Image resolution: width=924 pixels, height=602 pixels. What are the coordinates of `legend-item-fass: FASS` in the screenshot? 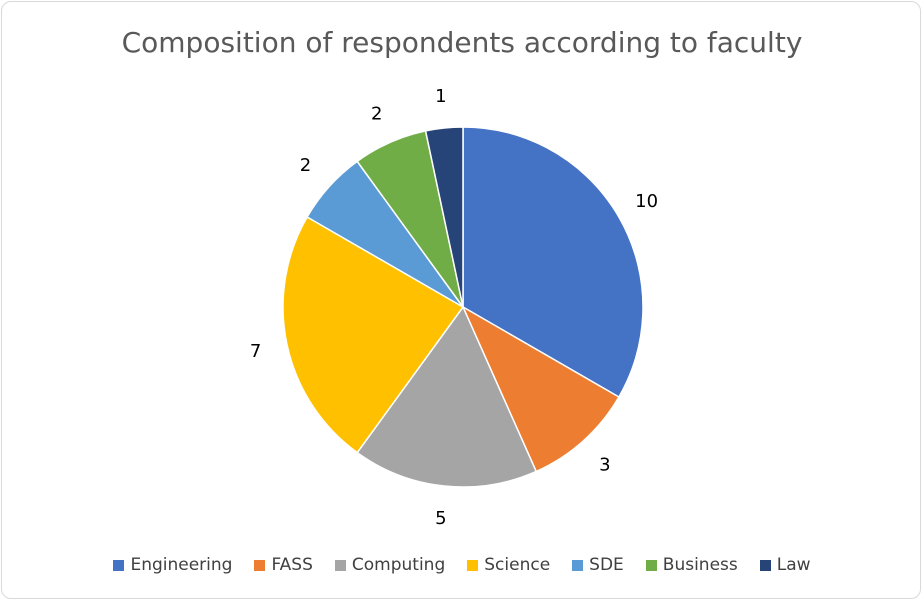 It's located at (283, 565).